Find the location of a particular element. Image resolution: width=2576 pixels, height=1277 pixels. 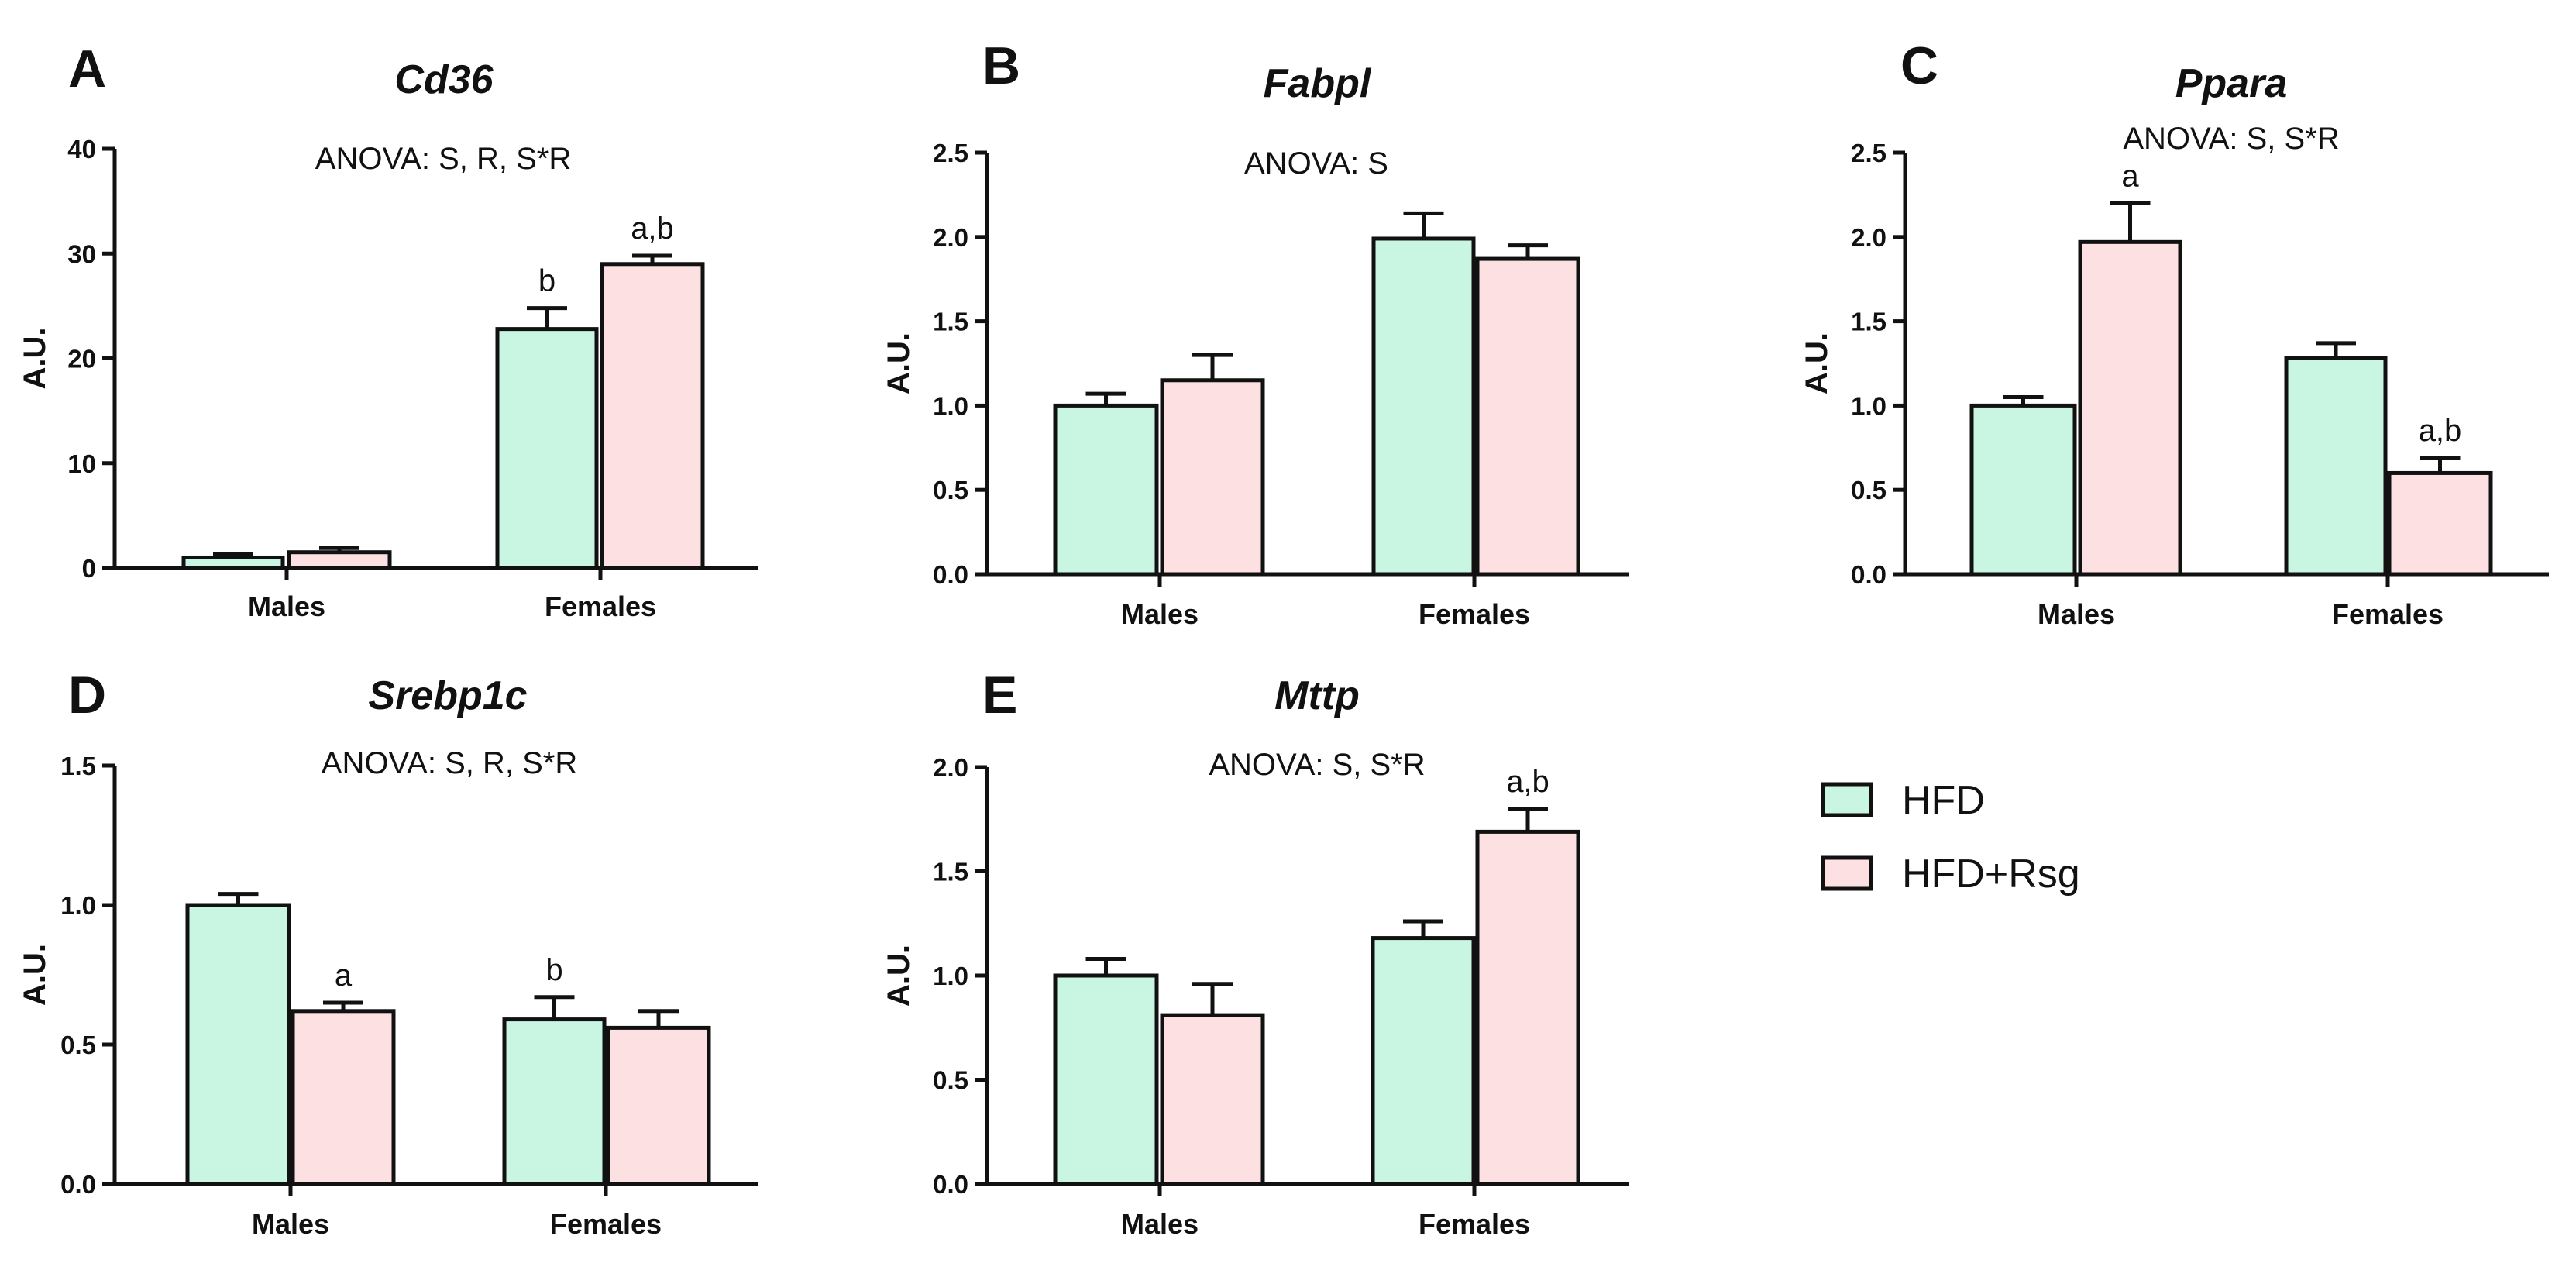

anova-annotation: ANOVA: S is located at coordinates (1316, 163).